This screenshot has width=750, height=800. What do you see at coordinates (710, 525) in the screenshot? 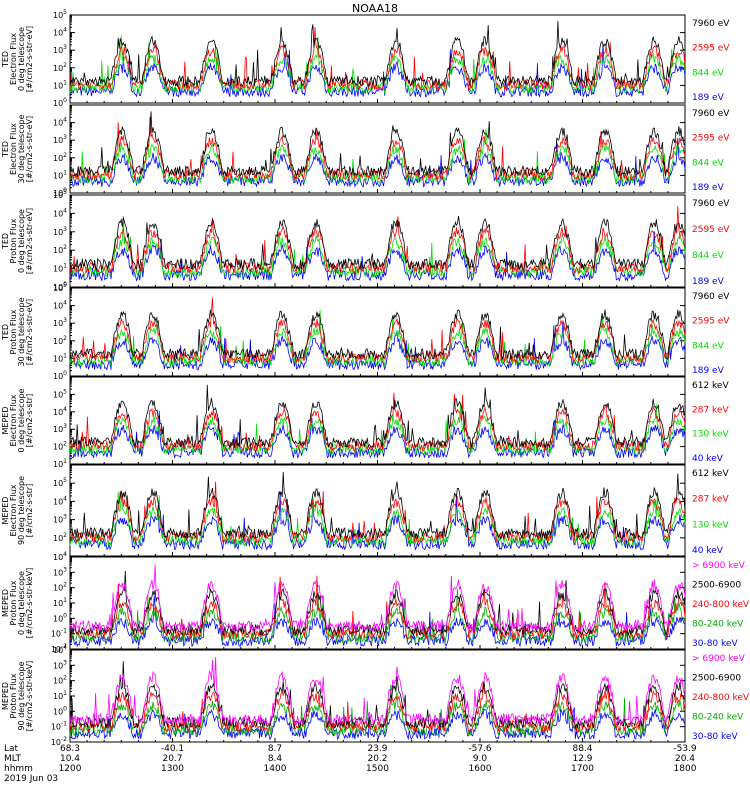
I see `legend-label: 130 keV` at bounding box center [710, 525].